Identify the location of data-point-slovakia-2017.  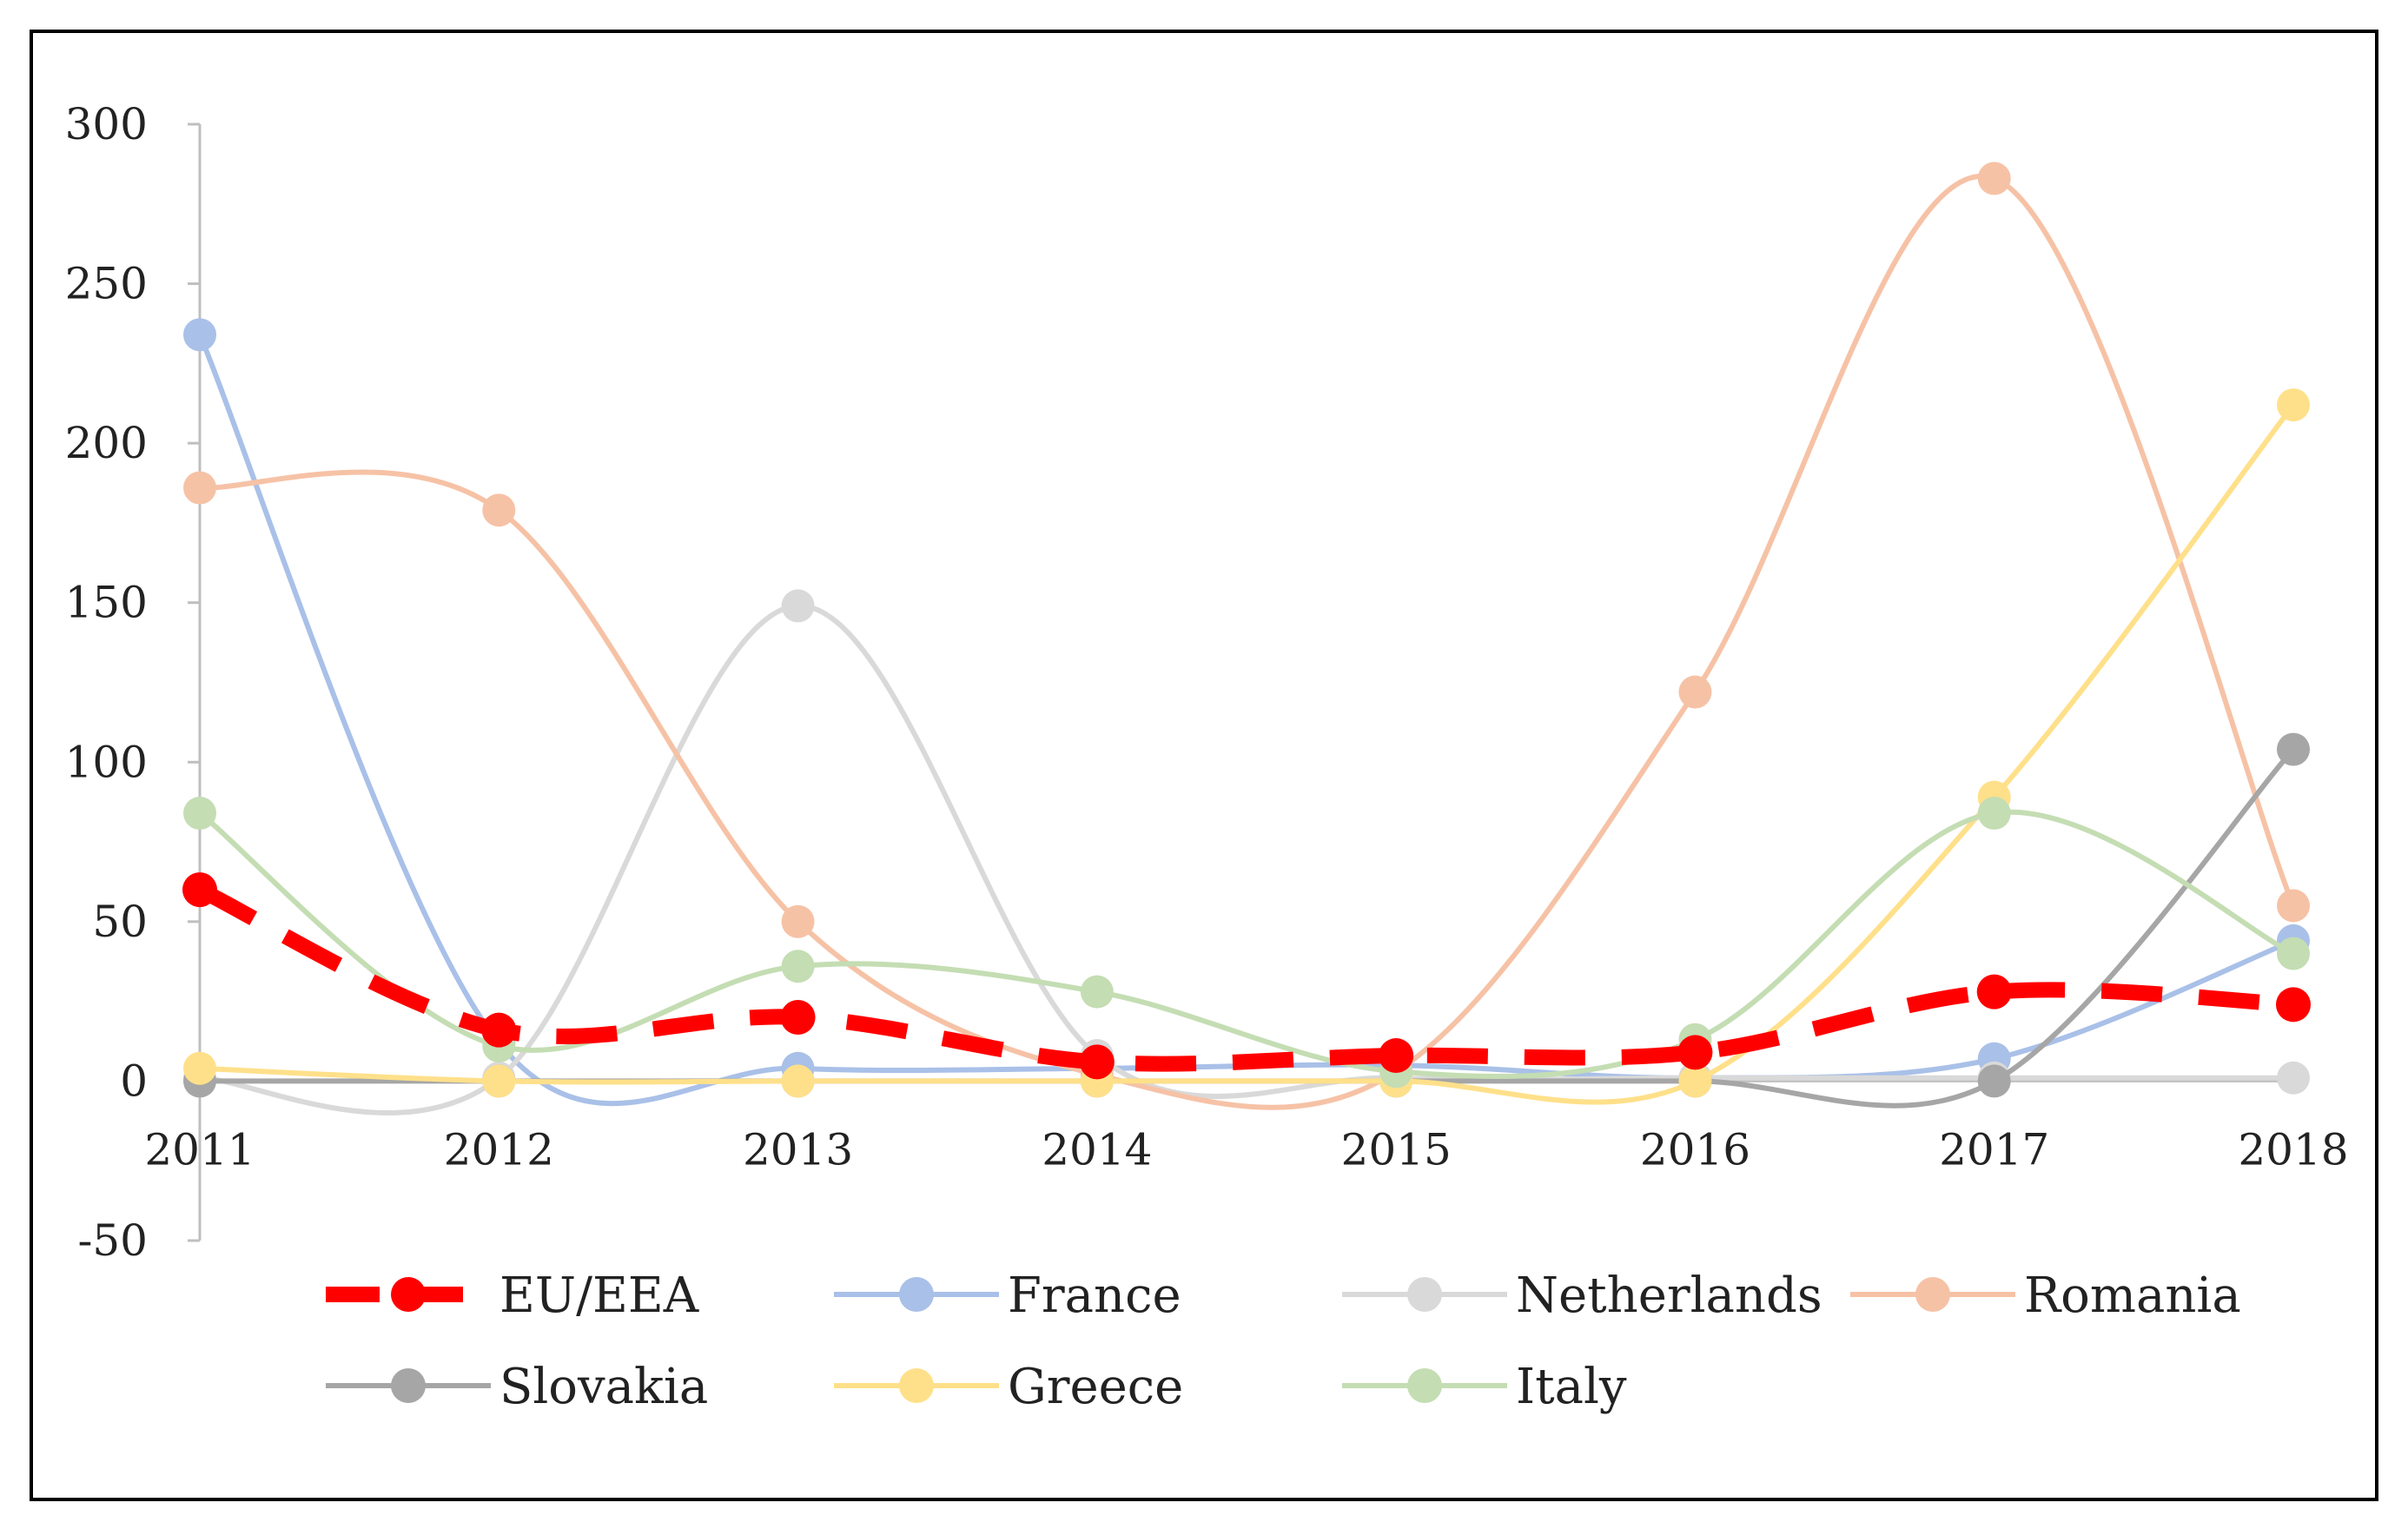
(1994, 1081).